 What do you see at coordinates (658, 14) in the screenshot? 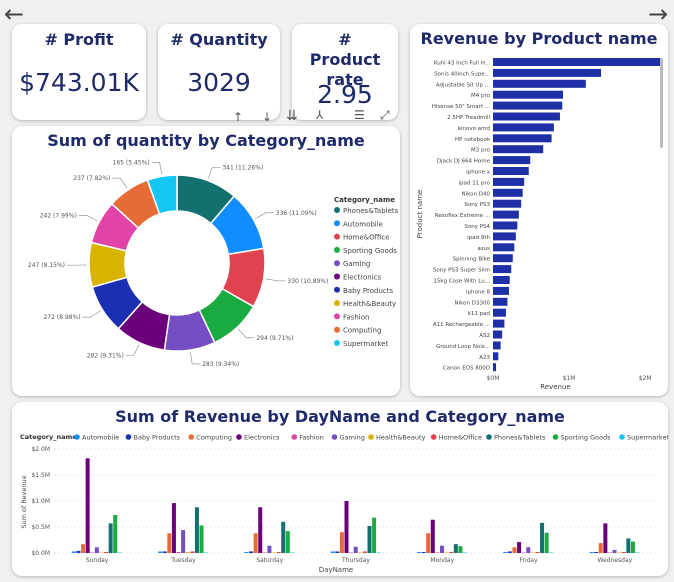
I see `forward-arrow-icon: →` at bounding box center [658, 14].